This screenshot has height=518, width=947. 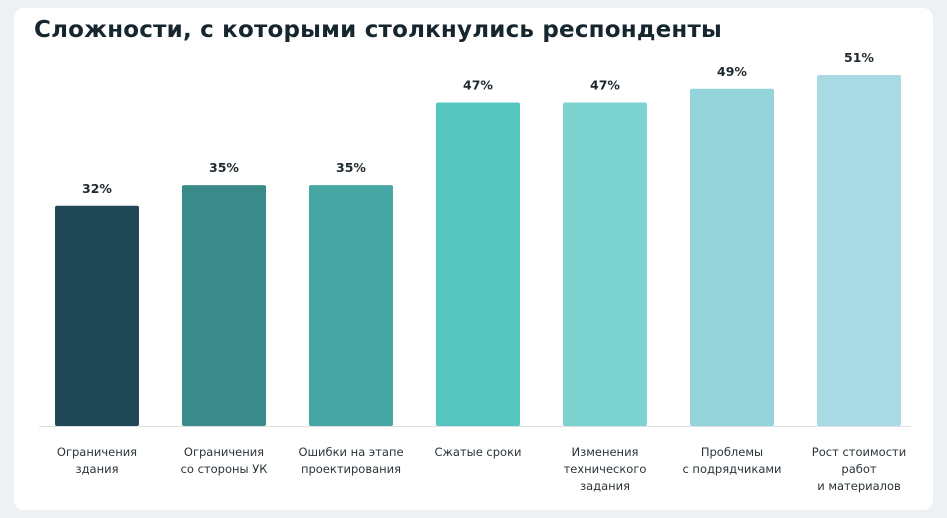 I want to click on category-label-line: проектирования, so click(x=351, y=469).